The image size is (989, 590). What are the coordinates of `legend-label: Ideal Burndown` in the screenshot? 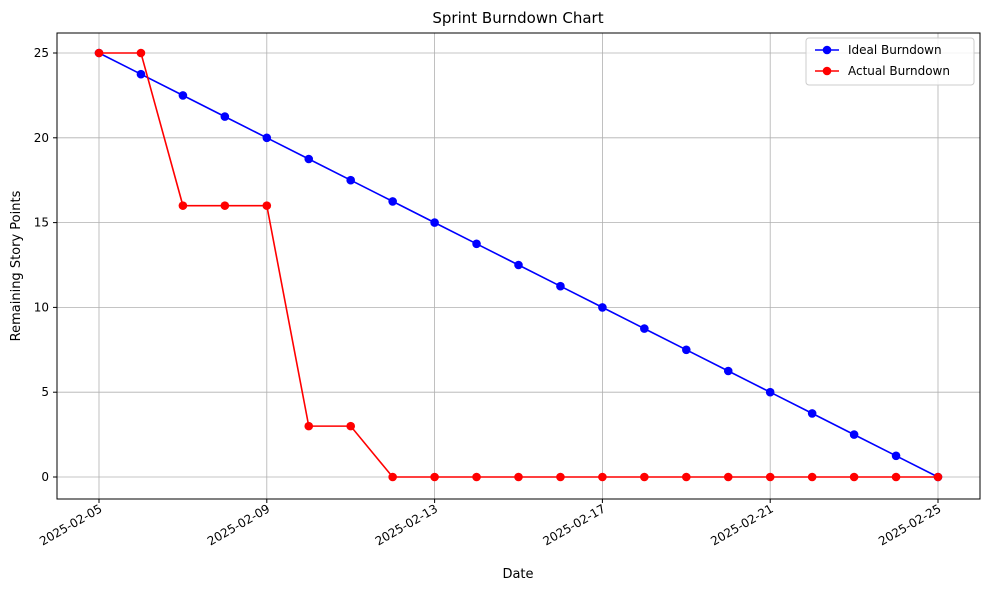 It's located at (895, 50).